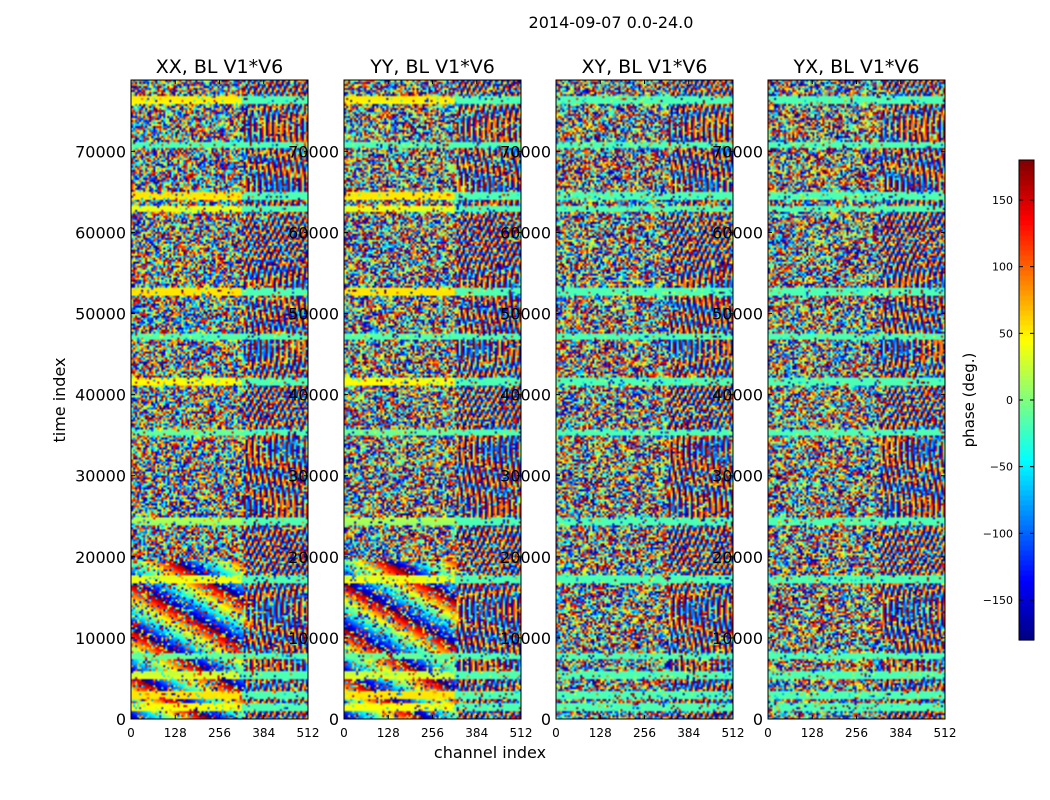  Describe the element at coordinates (219, 399) in the screenshot. I see `phase-image-xx` at that location.